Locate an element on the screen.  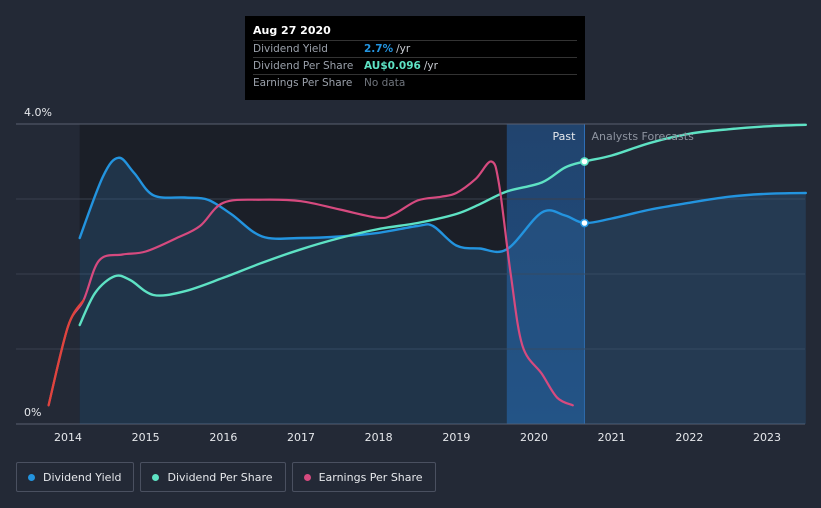
x-tick-label: 2018 is located at coordinates (379, 437).